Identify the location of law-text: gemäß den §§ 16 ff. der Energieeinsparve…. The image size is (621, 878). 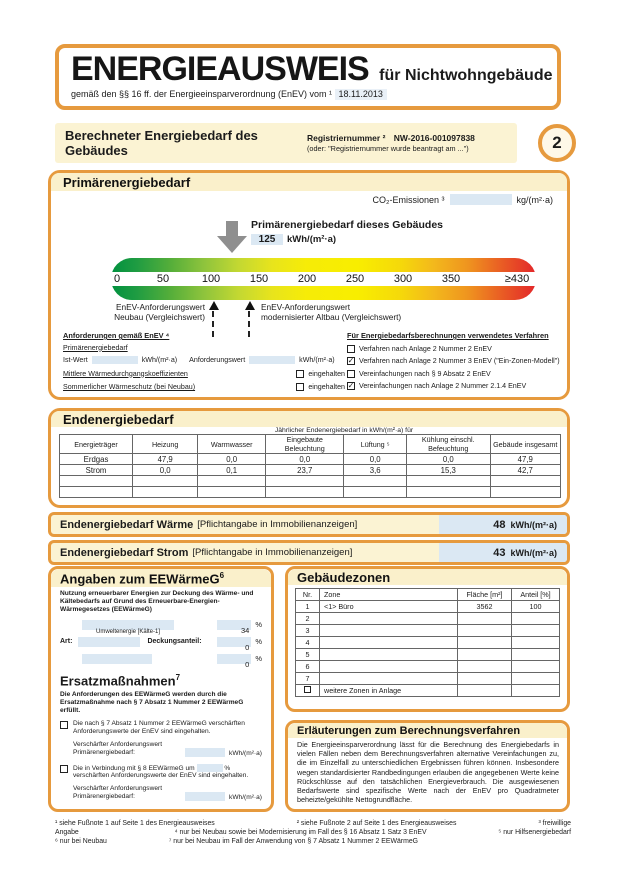
(201, 94).